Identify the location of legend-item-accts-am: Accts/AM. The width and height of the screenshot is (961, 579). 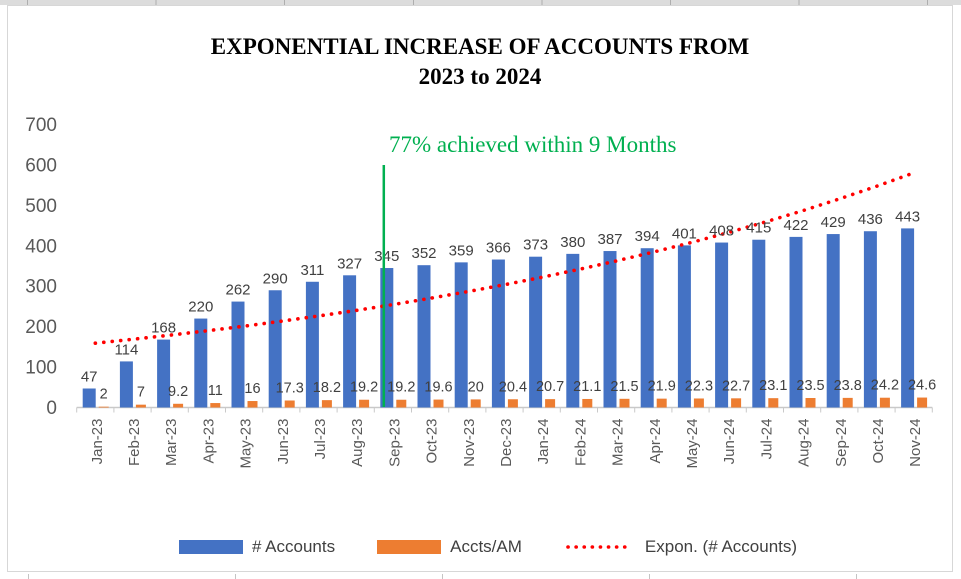
(449, 547).